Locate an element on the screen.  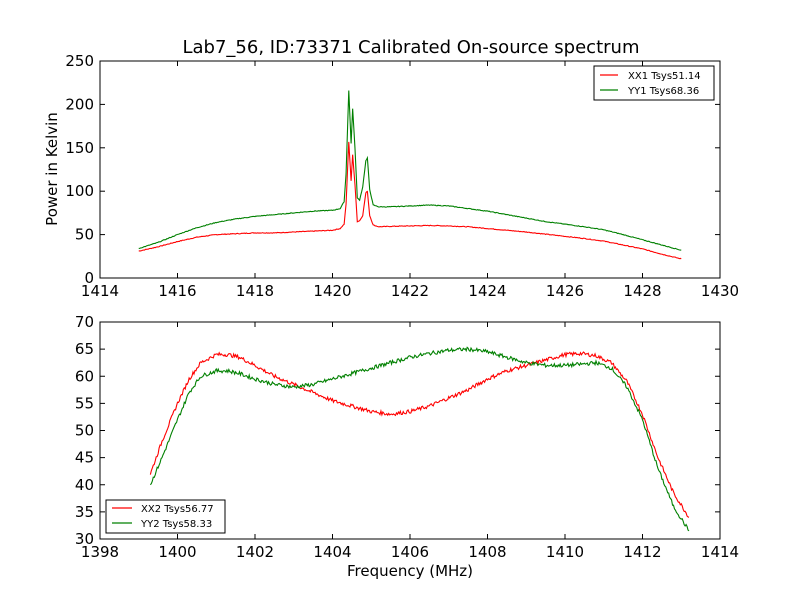
bottom-y-tick-label: 55 is located at coordinates (84, 403).